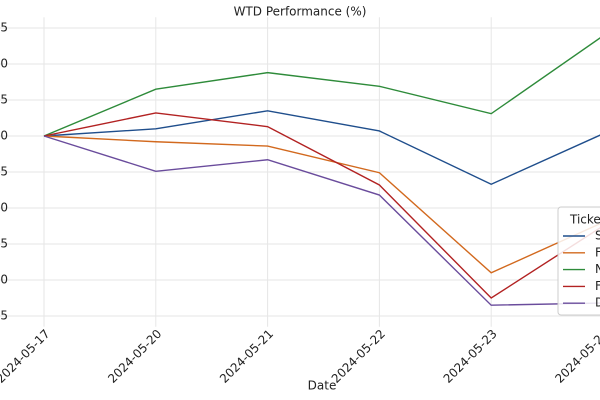 The image size is (600, 400). What do you see at coordinates (26, 356) in the screenshot?
I see `x-tick-label: 2024-05-17` at bounding box center [26, 356].